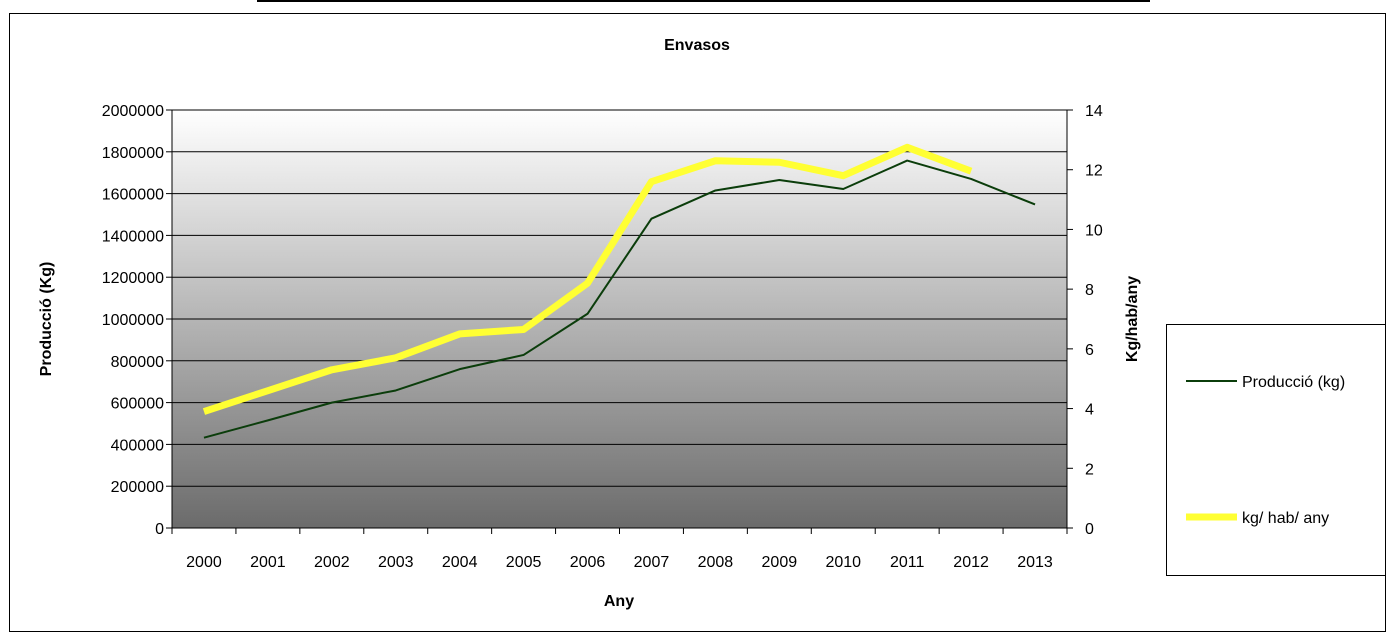 The width and height of the screenshot is (1386, 632). What do you see at coordinates (652, 562) in the screenshot?
I see `x-tick-label: 2007` at bounding box center [652, 562].